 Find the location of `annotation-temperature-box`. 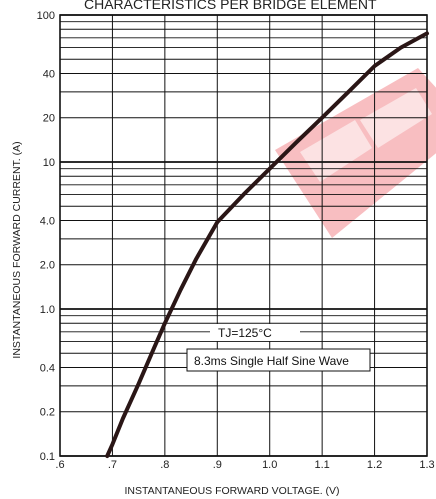

annotation-temperature-box is located at coordinates (255, 332).